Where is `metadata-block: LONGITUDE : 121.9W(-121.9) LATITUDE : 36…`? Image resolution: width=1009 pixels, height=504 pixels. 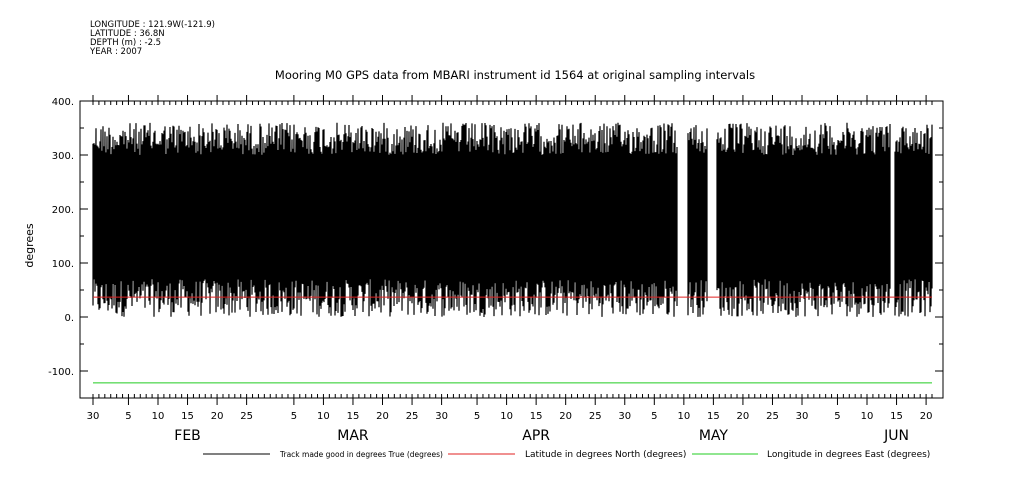
metadata-block: LONGITUDE : 121.9W(-121.9) LATITUDE : 36… is located at coordinates (152, 39).